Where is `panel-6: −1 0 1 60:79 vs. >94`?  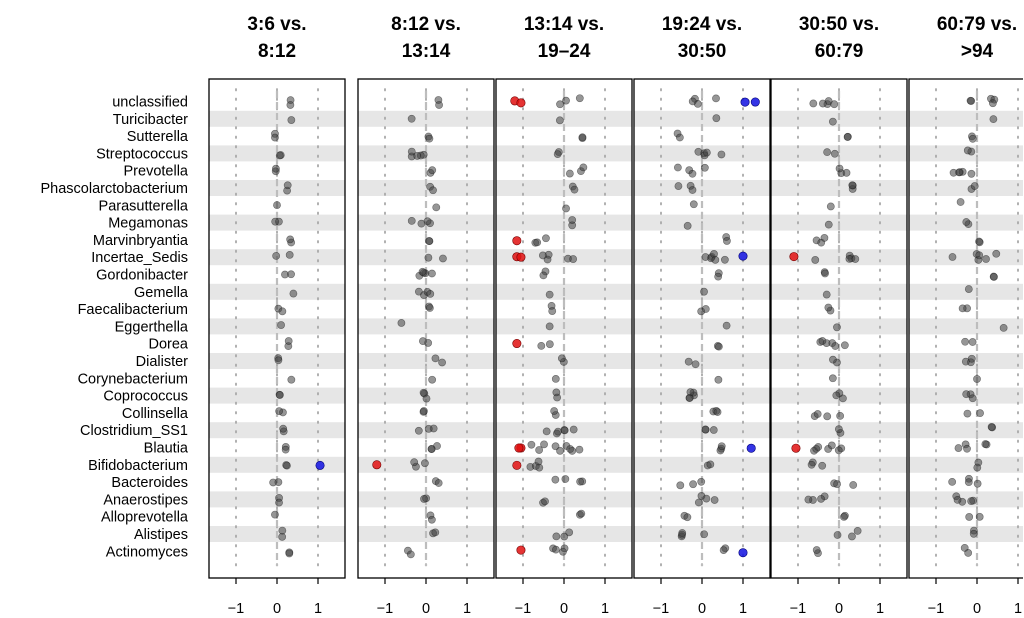 panel-6: −1 0 1 60:79 vs. >94 is located at coordinates (965, 315).